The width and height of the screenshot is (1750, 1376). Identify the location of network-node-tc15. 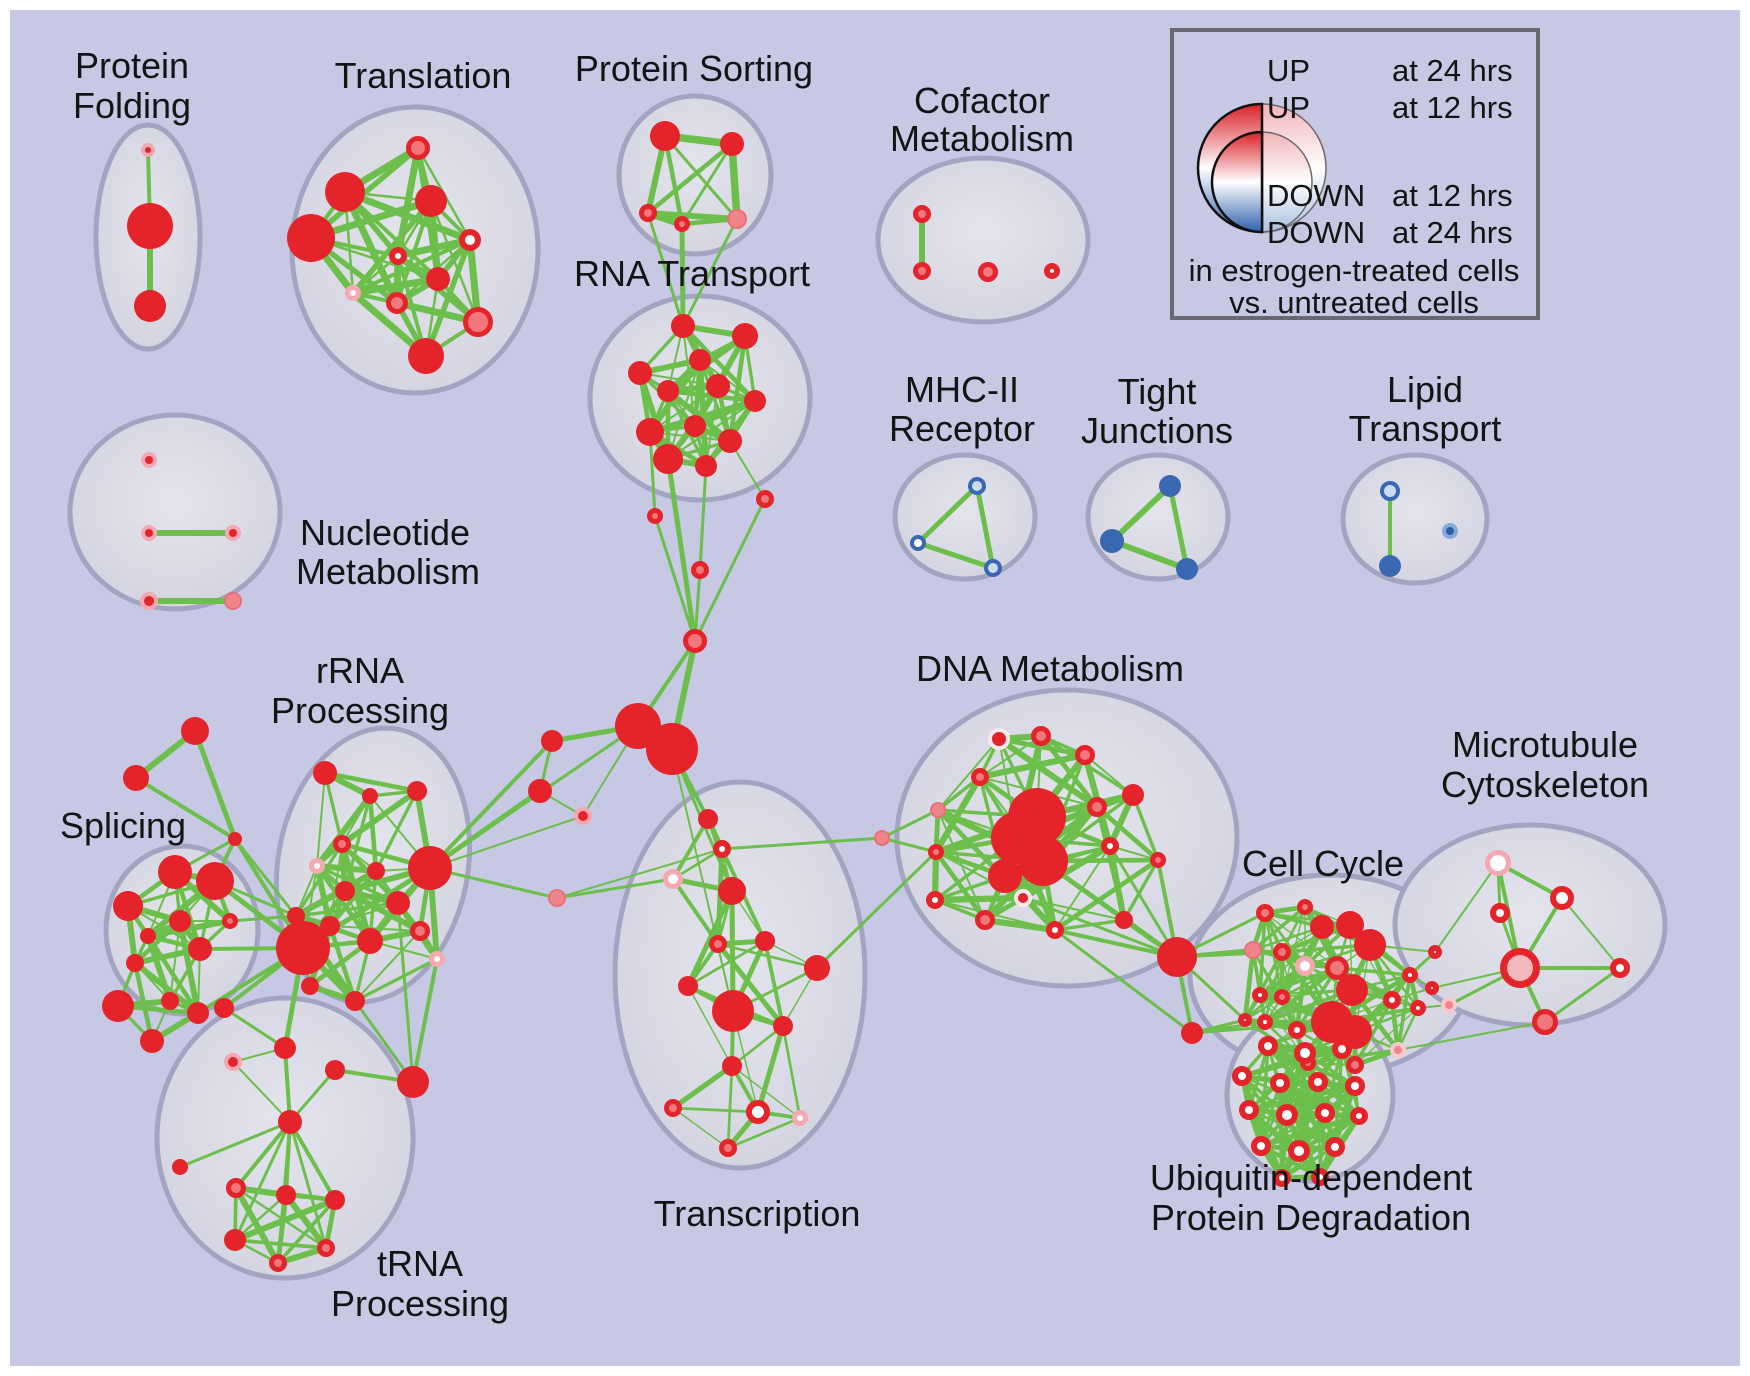
(728, 1148).